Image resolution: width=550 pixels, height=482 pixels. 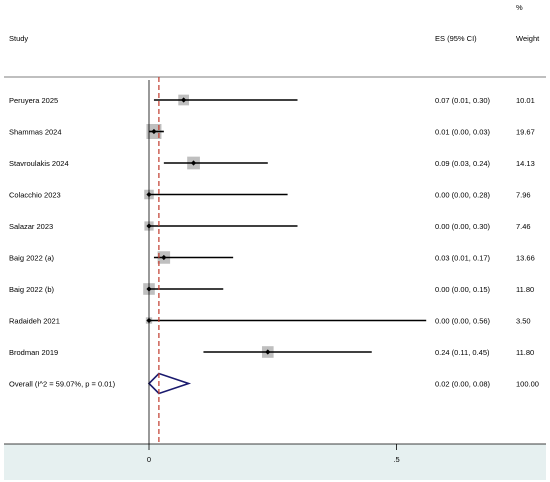 I want to click on overall-weight: 100.00, so click(x=527, y=384).